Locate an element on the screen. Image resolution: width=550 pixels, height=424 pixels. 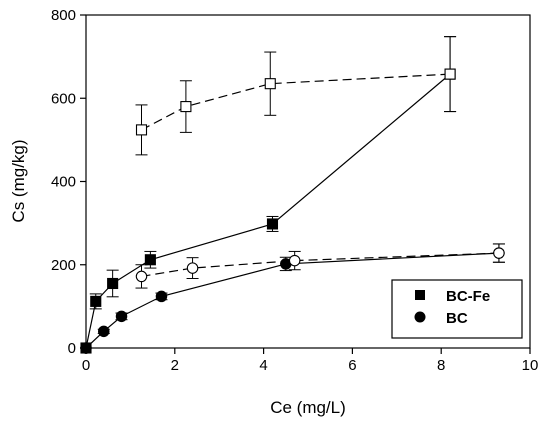
y-tick-label-400: 400 is located at coordinates (63, 182).